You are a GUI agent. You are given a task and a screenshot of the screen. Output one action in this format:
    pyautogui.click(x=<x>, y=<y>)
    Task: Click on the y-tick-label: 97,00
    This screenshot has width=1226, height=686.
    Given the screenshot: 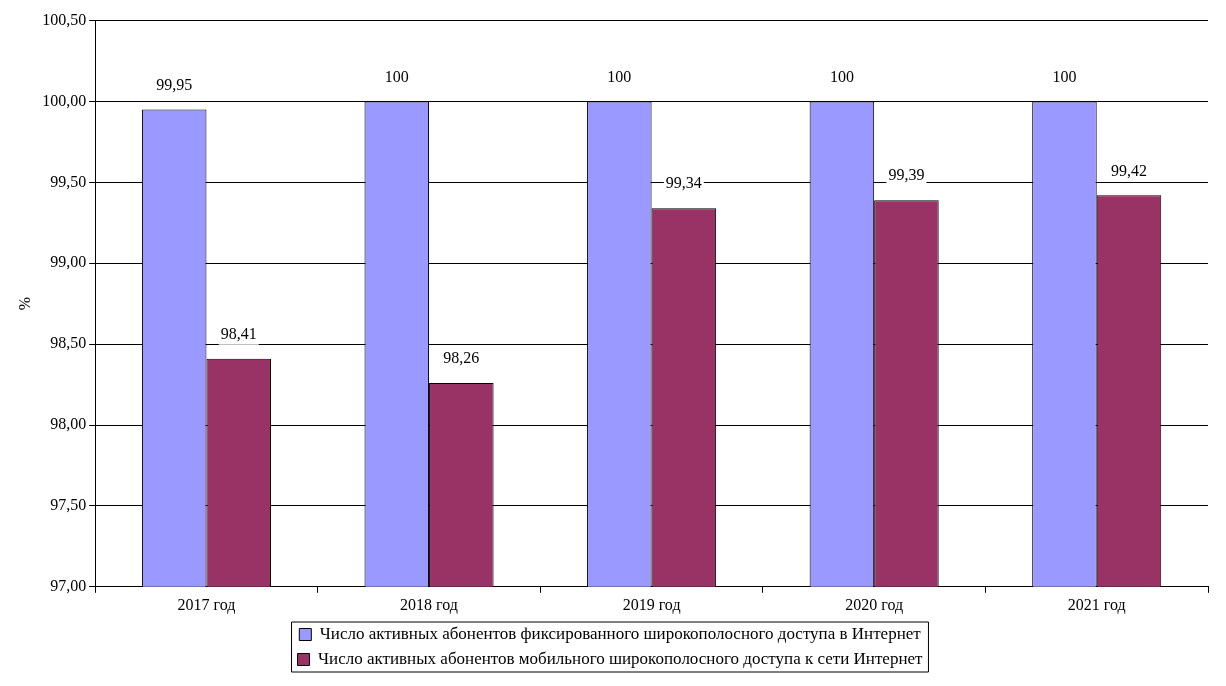 What is the action you would take?
    pyautogui.click(x=68, y=585)
    